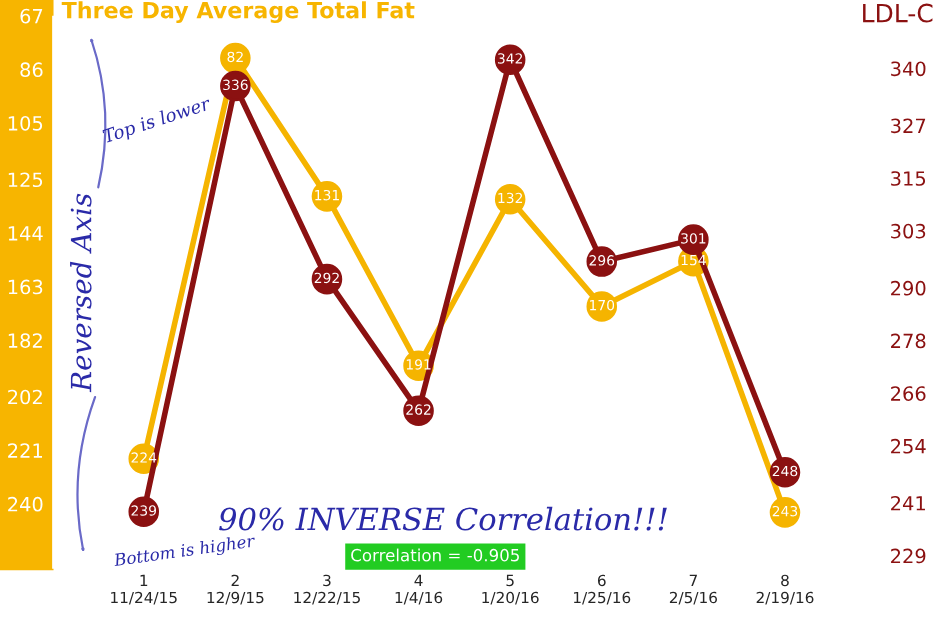 The height and width of the screenshot is (632, 948). I want to click on y-tick-label: 144, so click(25, 233).